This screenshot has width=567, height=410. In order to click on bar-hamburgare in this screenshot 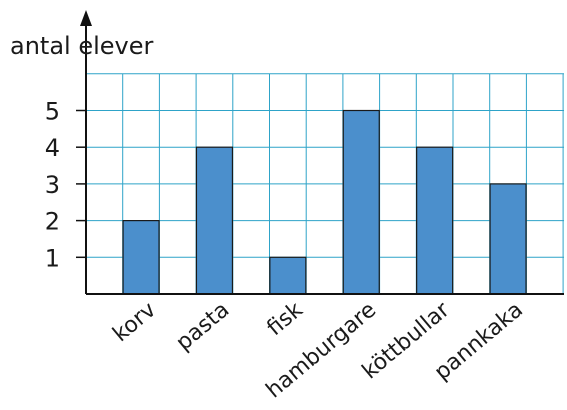, I will do `click(361, 202)`.